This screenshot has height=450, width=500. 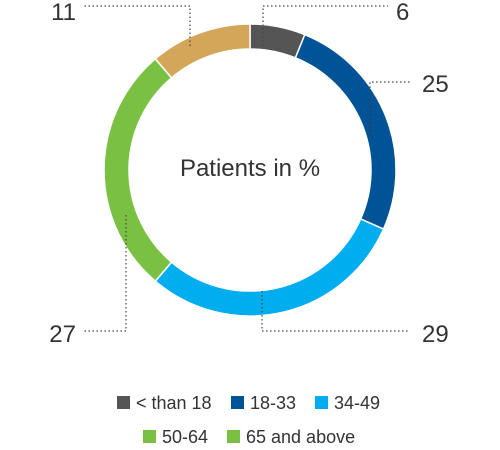 I want to click on legend-label-65-and-above: 65 and above, so click(x=300, y=437).